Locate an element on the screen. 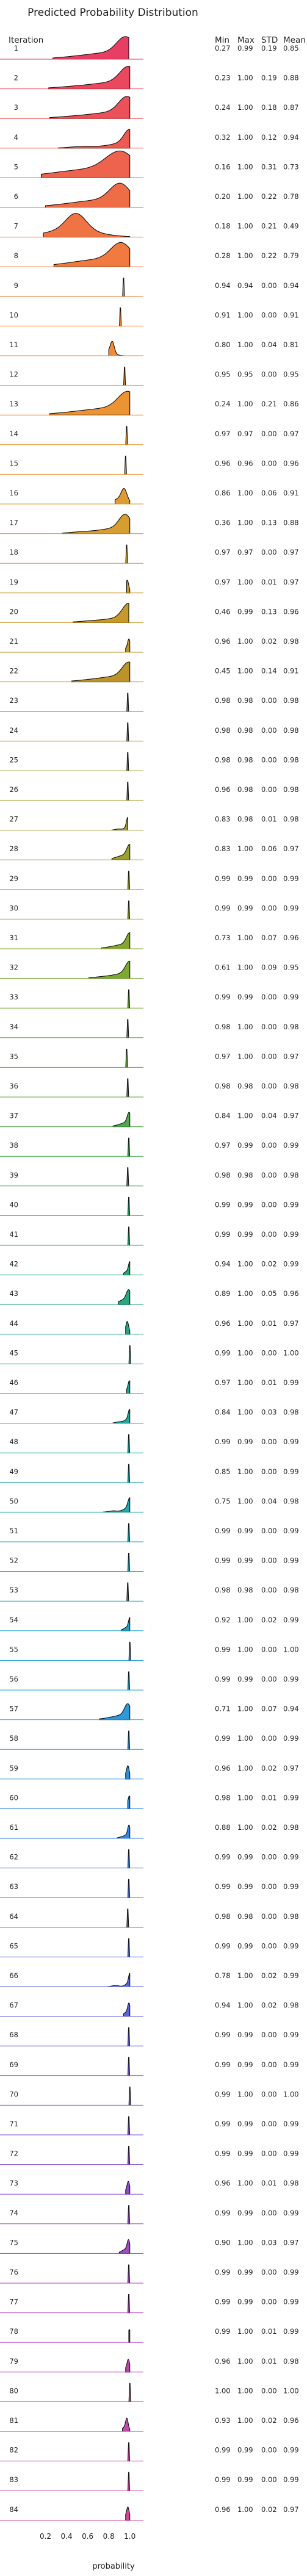 The image size is (307, 2576). stat-std: 0.12 is located at coordinates (269, 137).